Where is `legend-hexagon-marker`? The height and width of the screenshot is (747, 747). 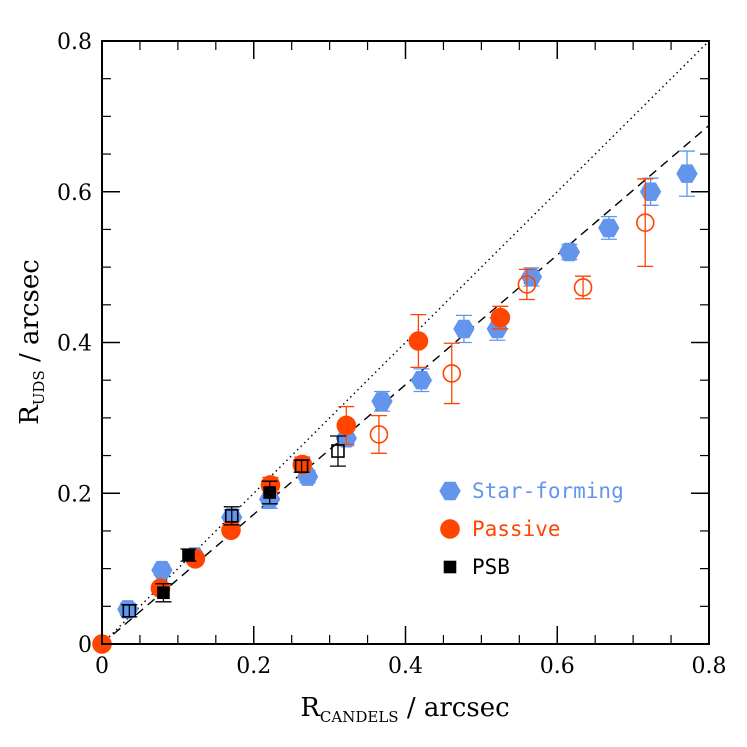
legend-hexagon-marker is located at coordinates (450, 491).